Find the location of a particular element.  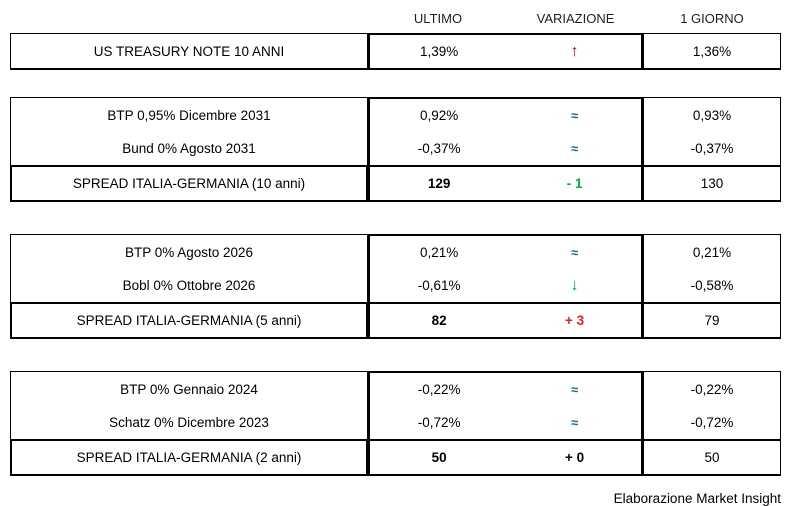

arrow-down-icon: ↓ is located at coordinates (574, 285).